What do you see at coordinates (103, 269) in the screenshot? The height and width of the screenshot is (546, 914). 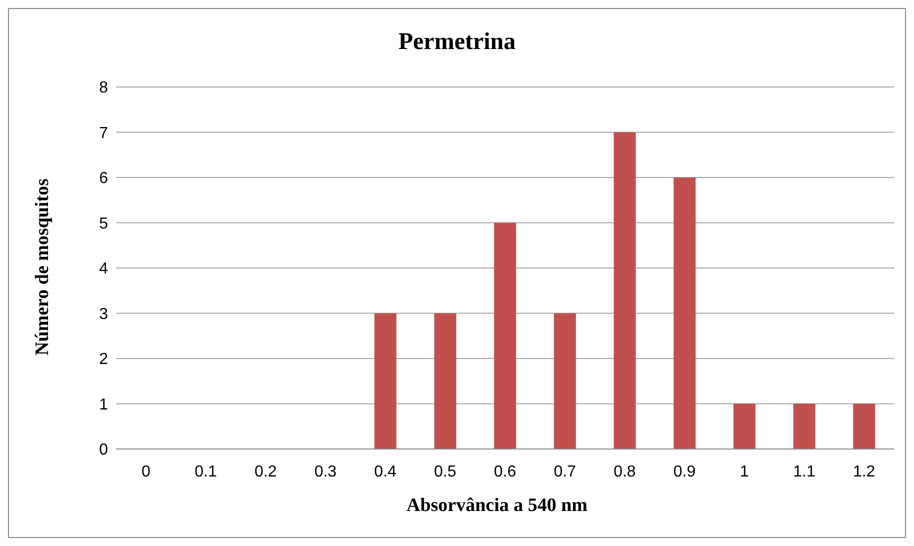 I see `y-tick-label: 4` at bounding box center [103, 269].